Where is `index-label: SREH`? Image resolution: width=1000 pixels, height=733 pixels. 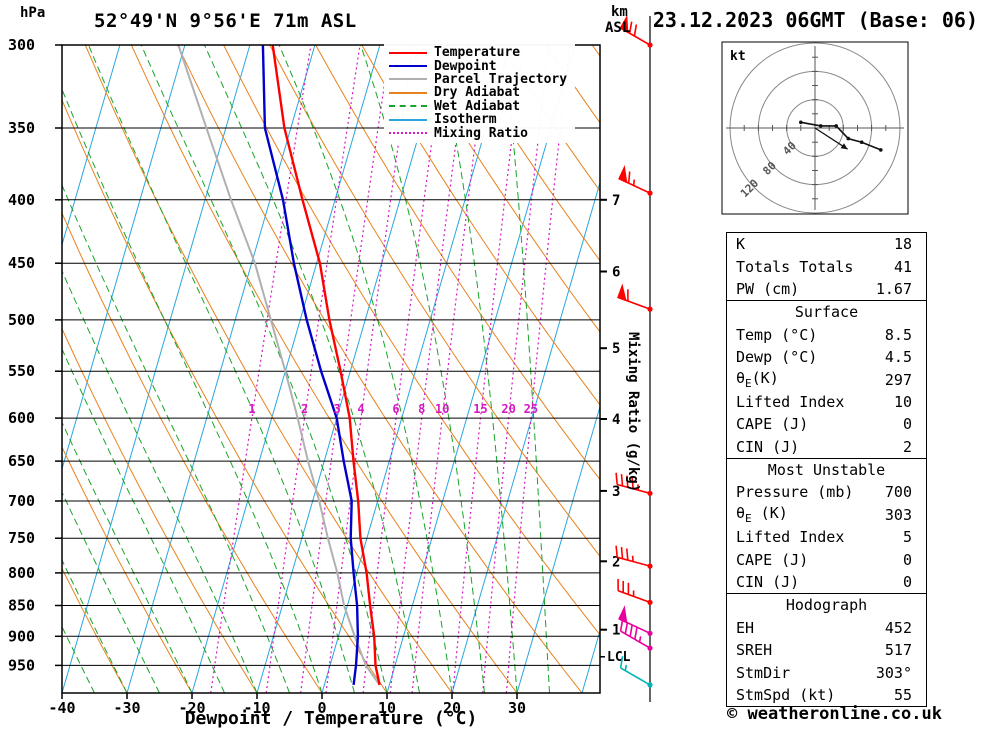 index-label: SREH is located at coordinates (754, 650).